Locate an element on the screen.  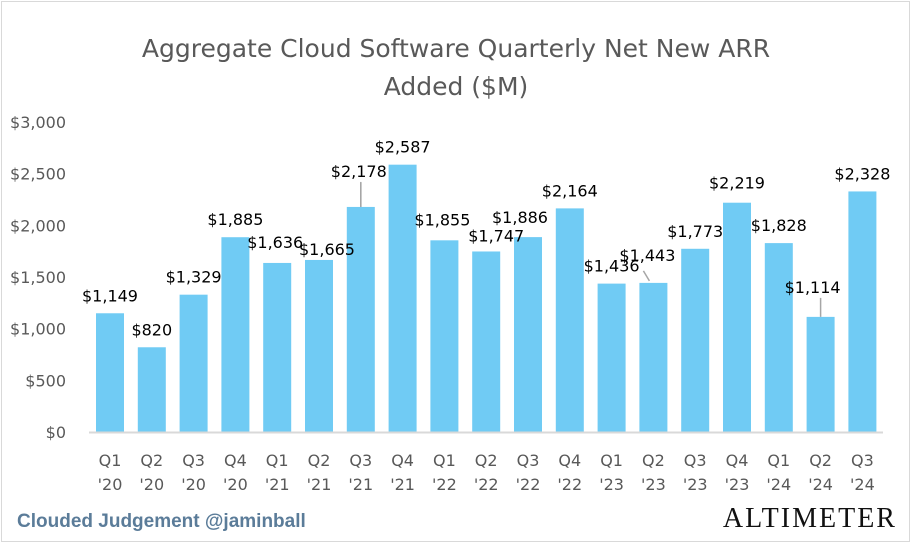
data-label: $2,178 is located at coordinates (359, 171).